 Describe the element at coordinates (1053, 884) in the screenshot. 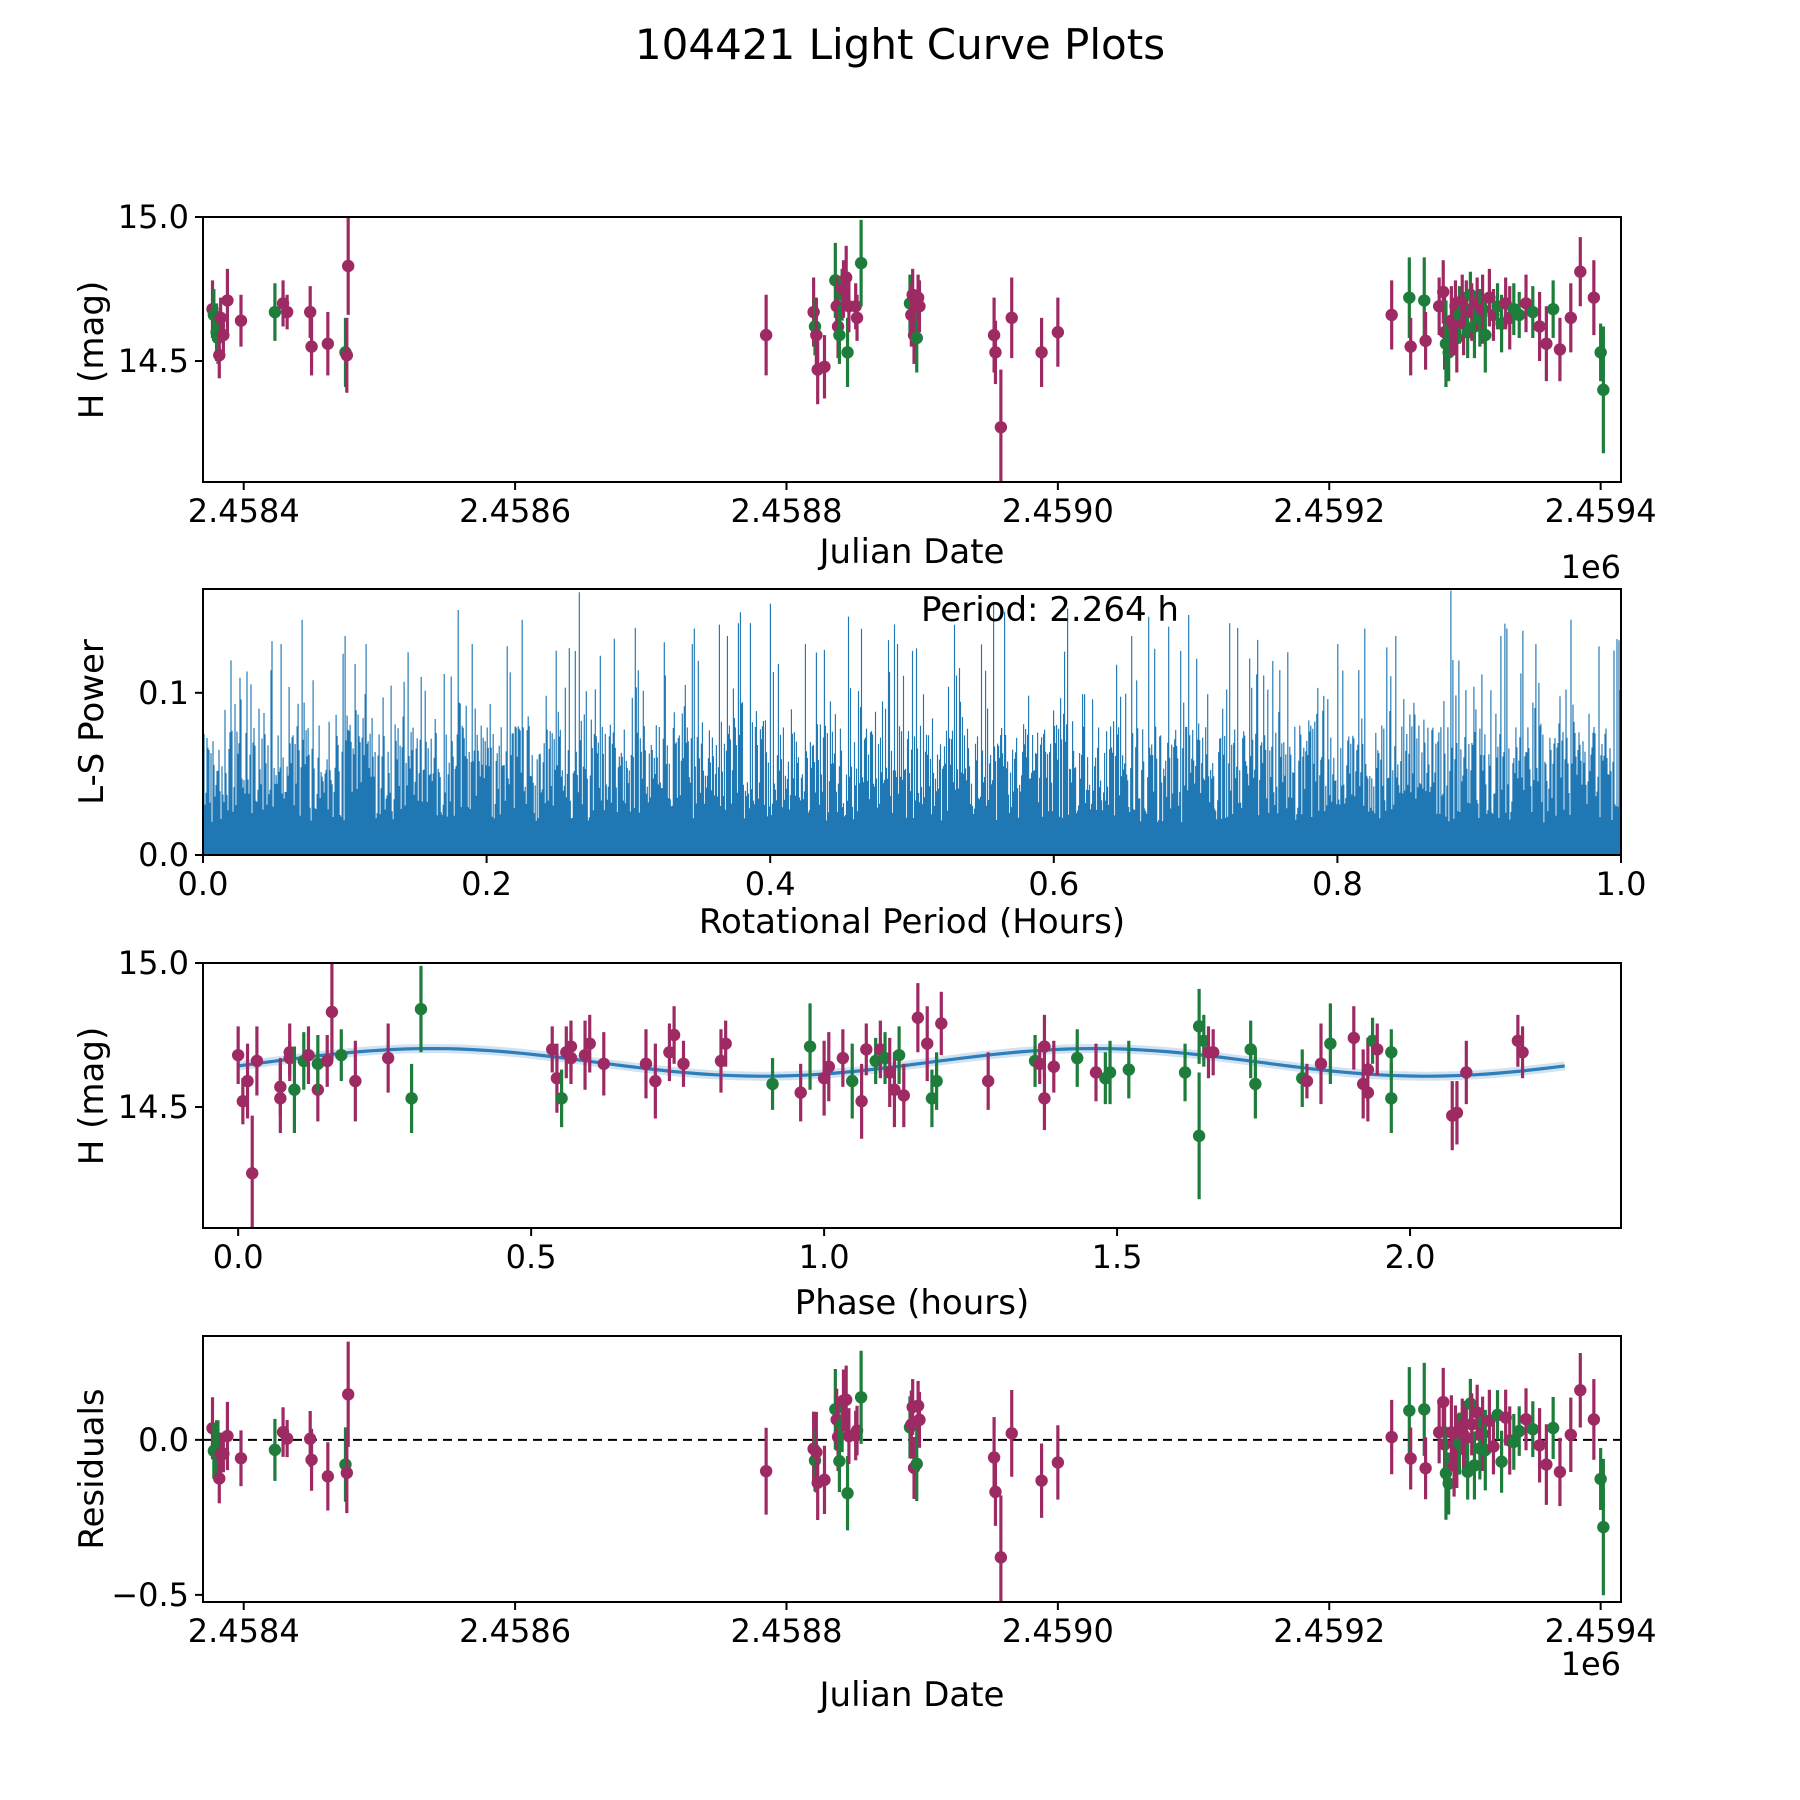

I see `x-tick-label: 0.6` at that location.